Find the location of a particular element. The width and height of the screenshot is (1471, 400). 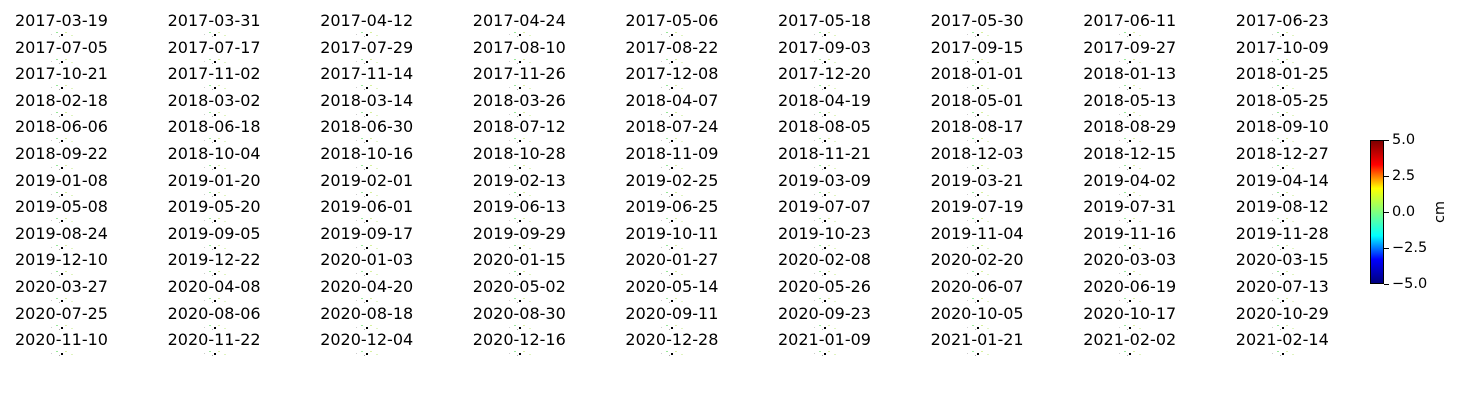

panel: 2020-02-20 is located at coordinates (991, 263).